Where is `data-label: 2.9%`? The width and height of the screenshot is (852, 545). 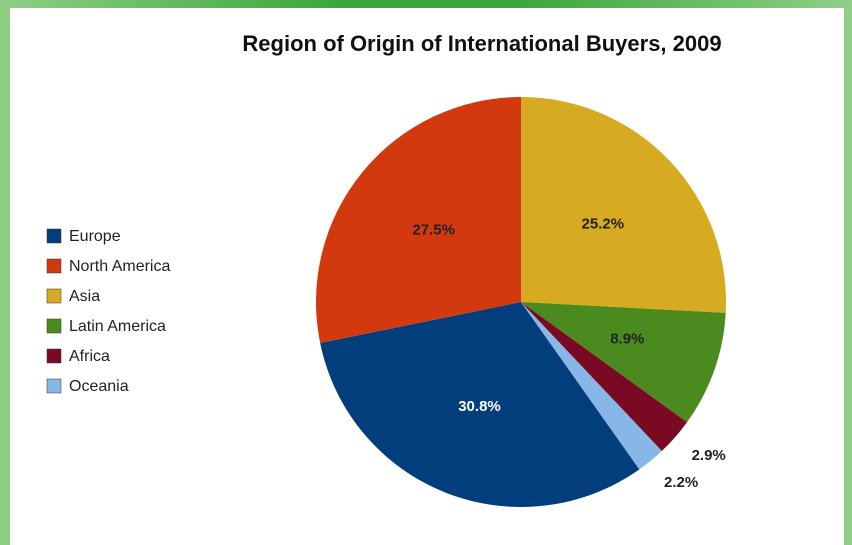 data-label: 2.9% is located at coordinates (709, 455).